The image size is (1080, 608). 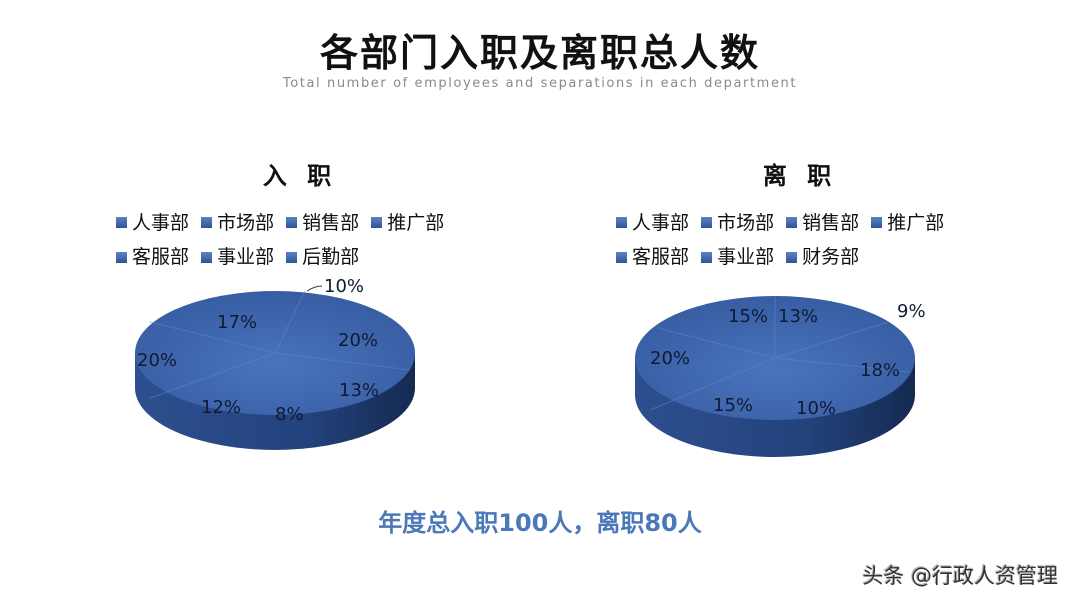 I want to click on leave-legend: 人事部 市场部 销售部 推广部 客服部 事业部 财务部, so click(x=801, y=239).